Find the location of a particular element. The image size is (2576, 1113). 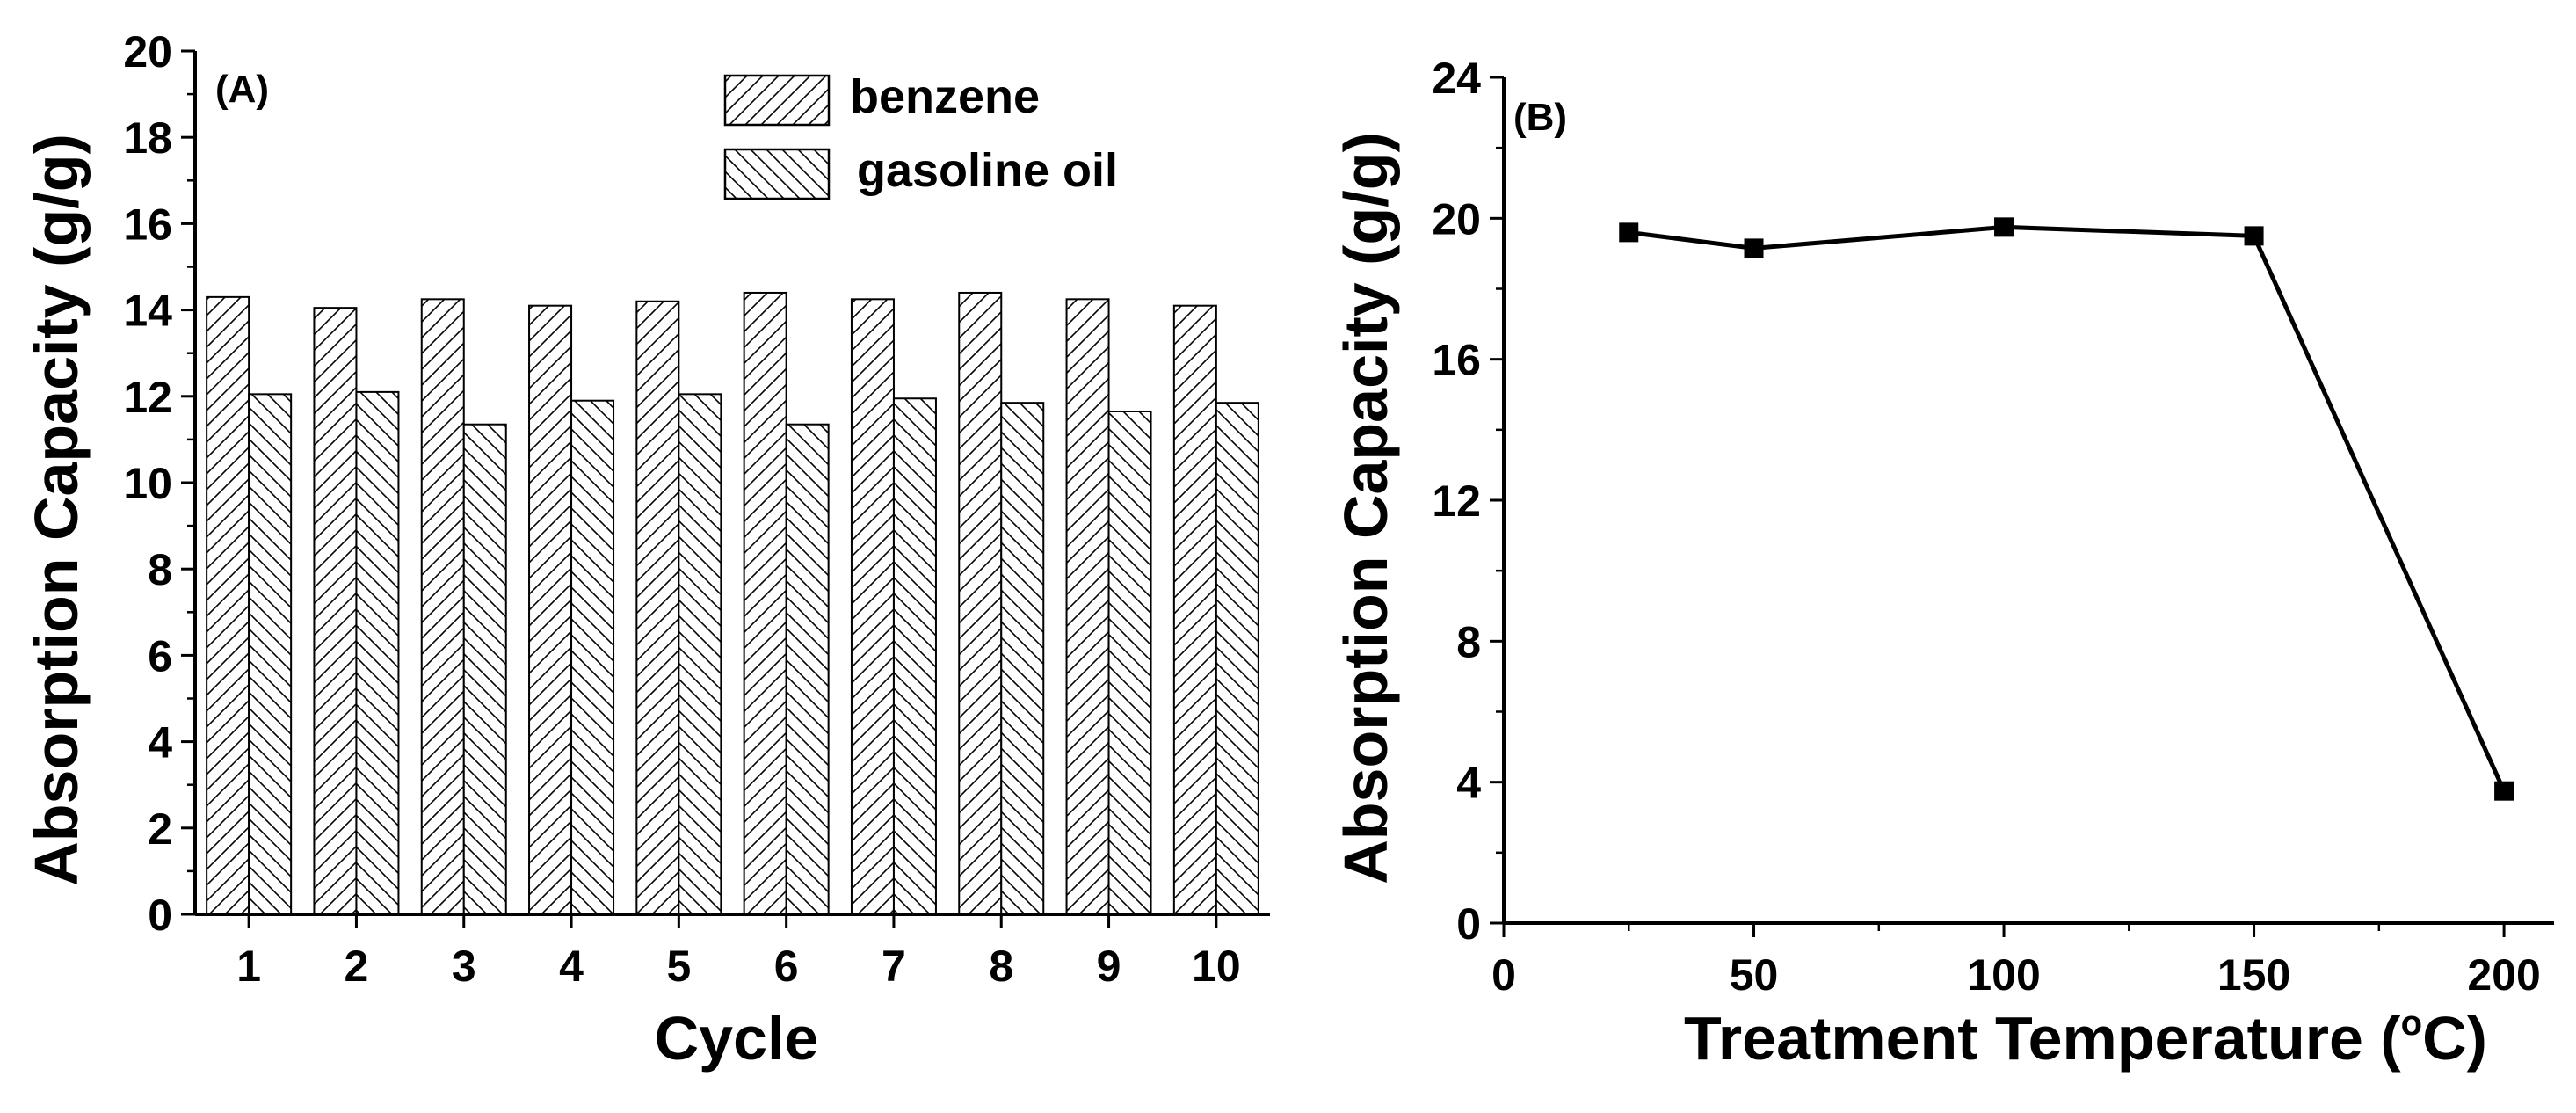

x-tick-label-100: 100 is located at coordinates (2003, 975).